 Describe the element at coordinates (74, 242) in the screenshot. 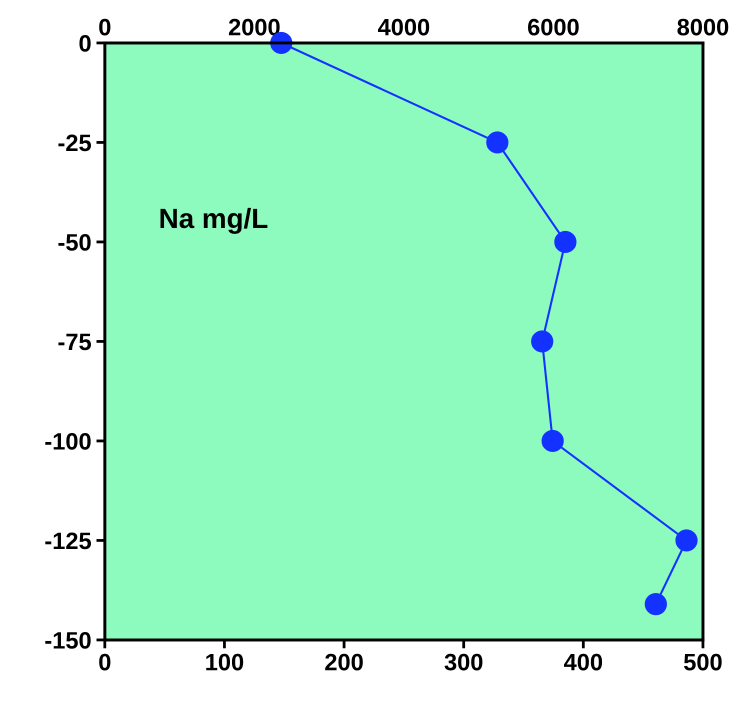

I see `y-tick-label: -50` at that location.